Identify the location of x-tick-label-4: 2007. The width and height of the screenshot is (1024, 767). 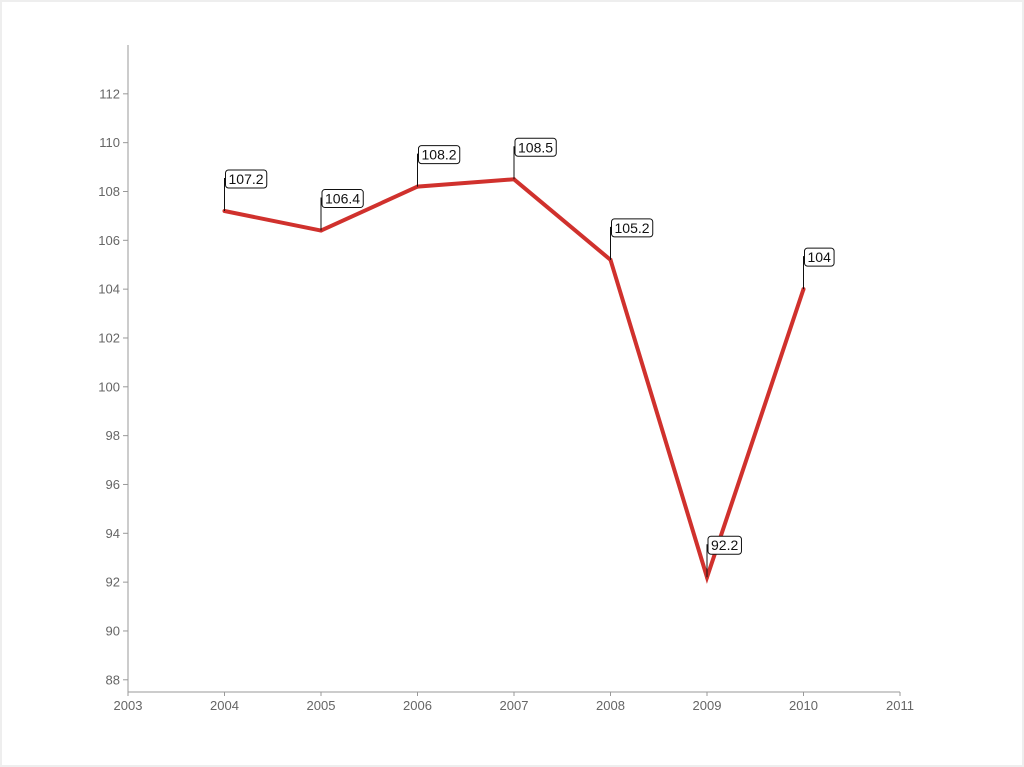
(514, 705).